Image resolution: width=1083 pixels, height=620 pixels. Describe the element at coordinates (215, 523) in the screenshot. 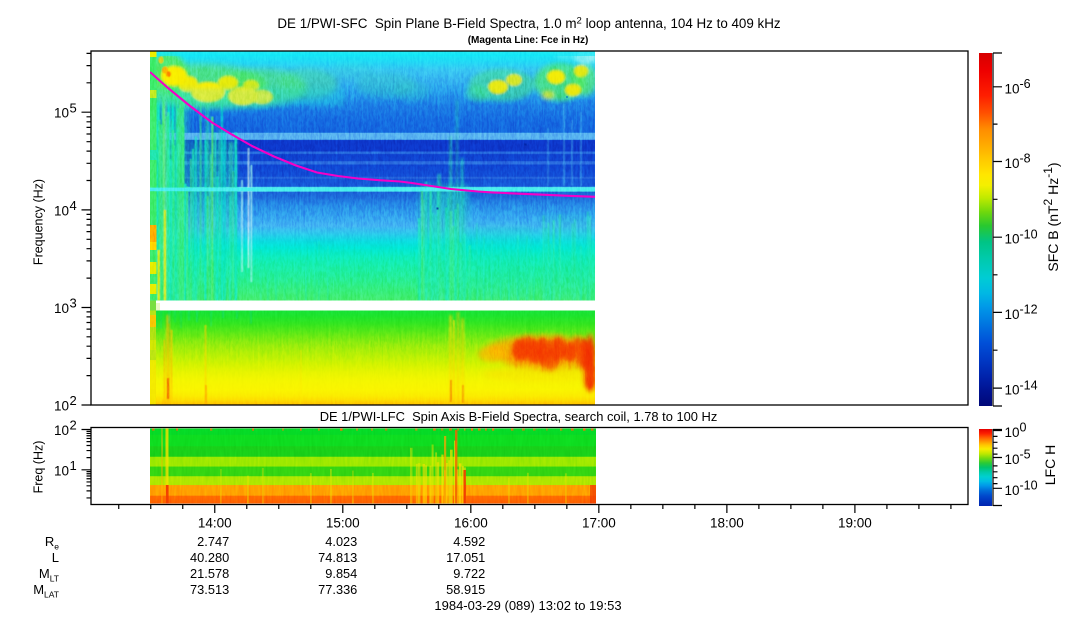

I see `svg-text: 14:00` at that location.